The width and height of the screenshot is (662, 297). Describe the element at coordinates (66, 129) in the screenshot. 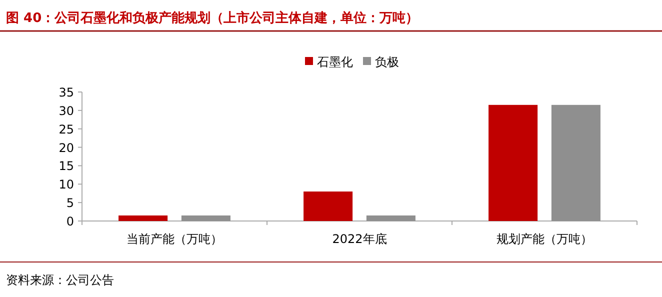

I see `y-tick-label: 25` at that location.